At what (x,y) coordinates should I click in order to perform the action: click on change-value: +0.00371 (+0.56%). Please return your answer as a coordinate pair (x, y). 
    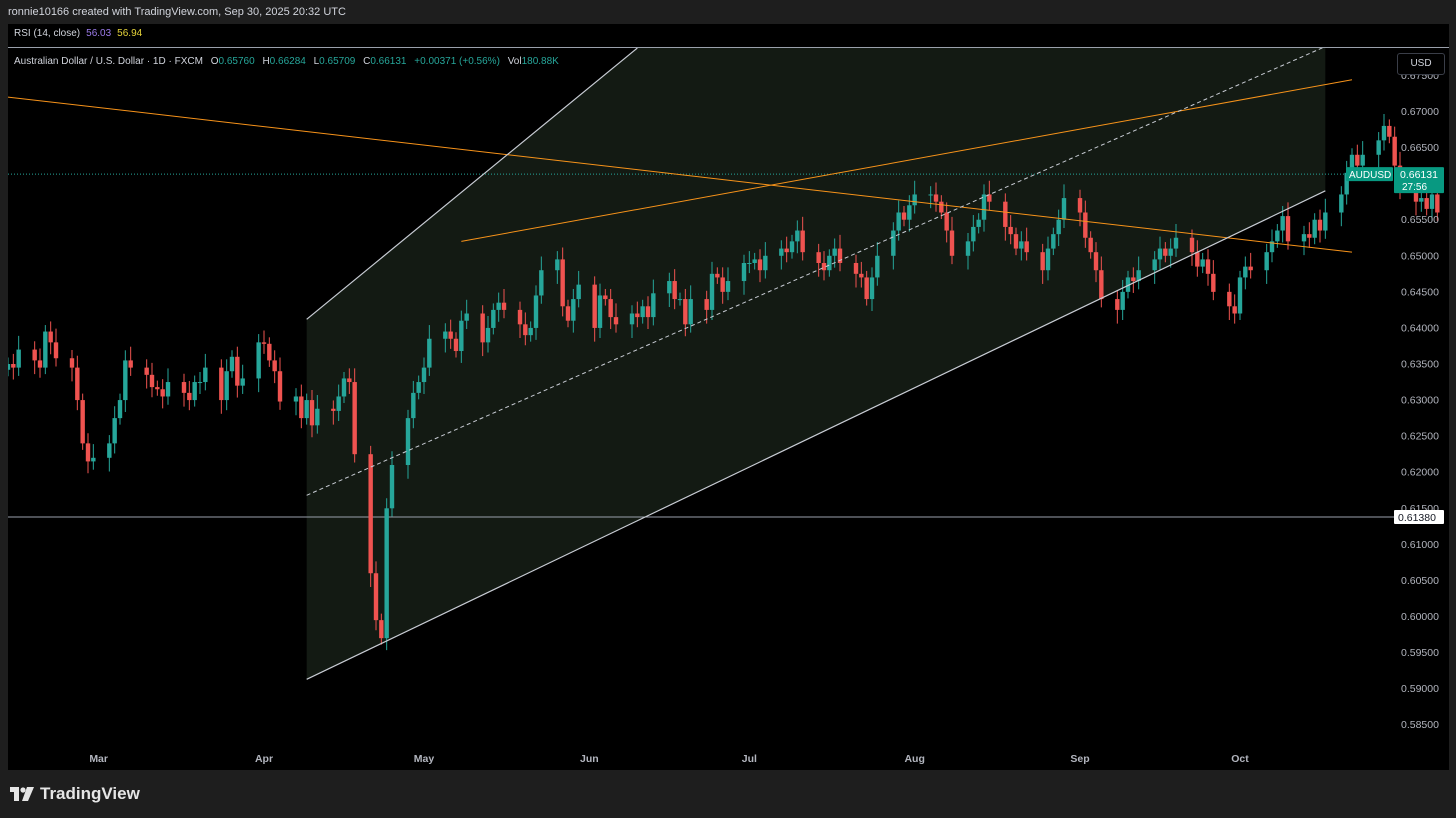
    Looking at the image, I should click on (457, 61).